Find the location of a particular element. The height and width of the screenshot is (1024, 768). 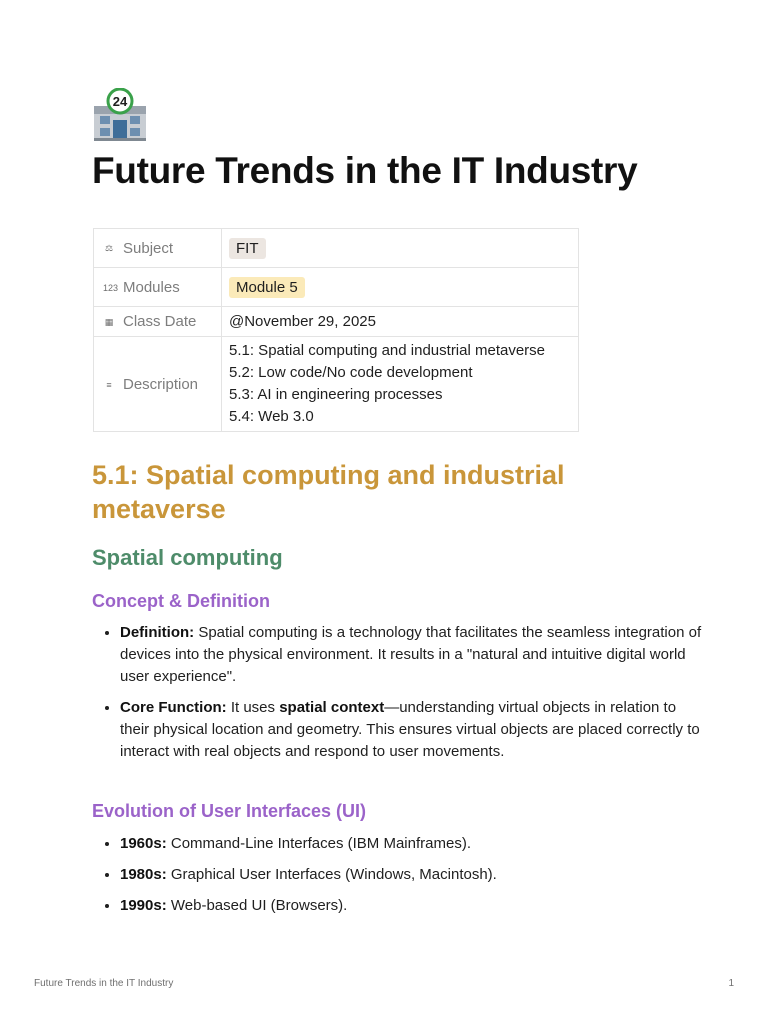

evolution-heading: Evolution of User Interfaces (UI) is located at coordinates (229, 811).